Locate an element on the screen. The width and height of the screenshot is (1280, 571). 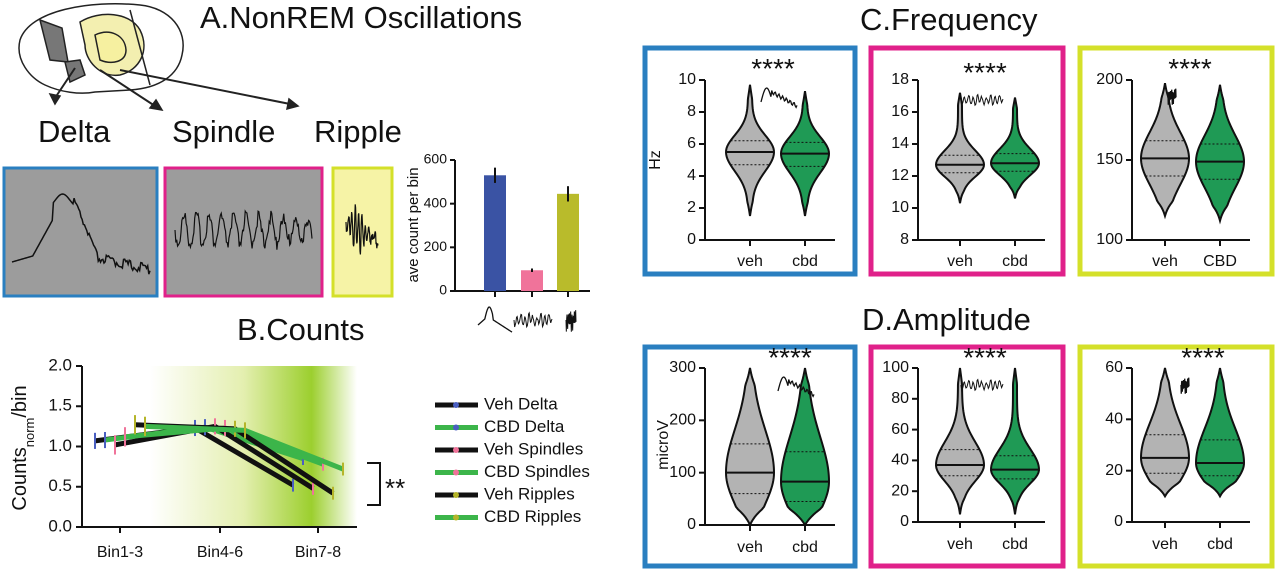
y-tick-label: 18 is located at coordinates (900, 79).